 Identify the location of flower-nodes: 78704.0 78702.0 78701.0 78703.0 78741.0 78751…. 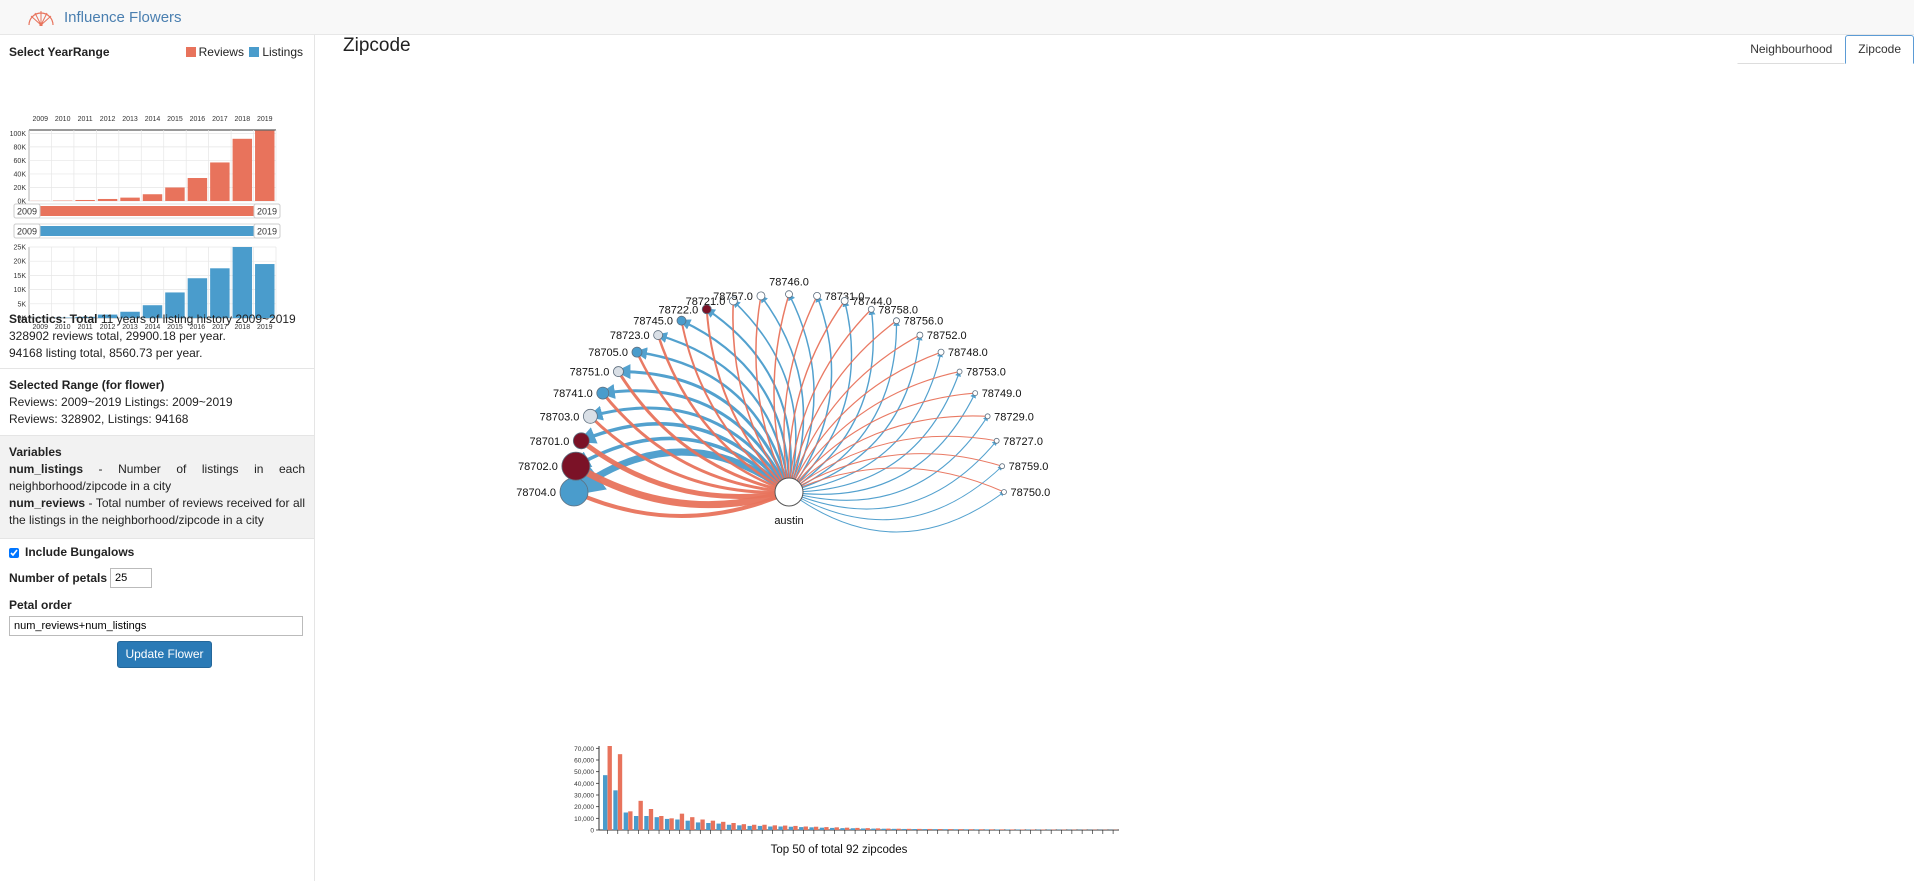
(783, 402).